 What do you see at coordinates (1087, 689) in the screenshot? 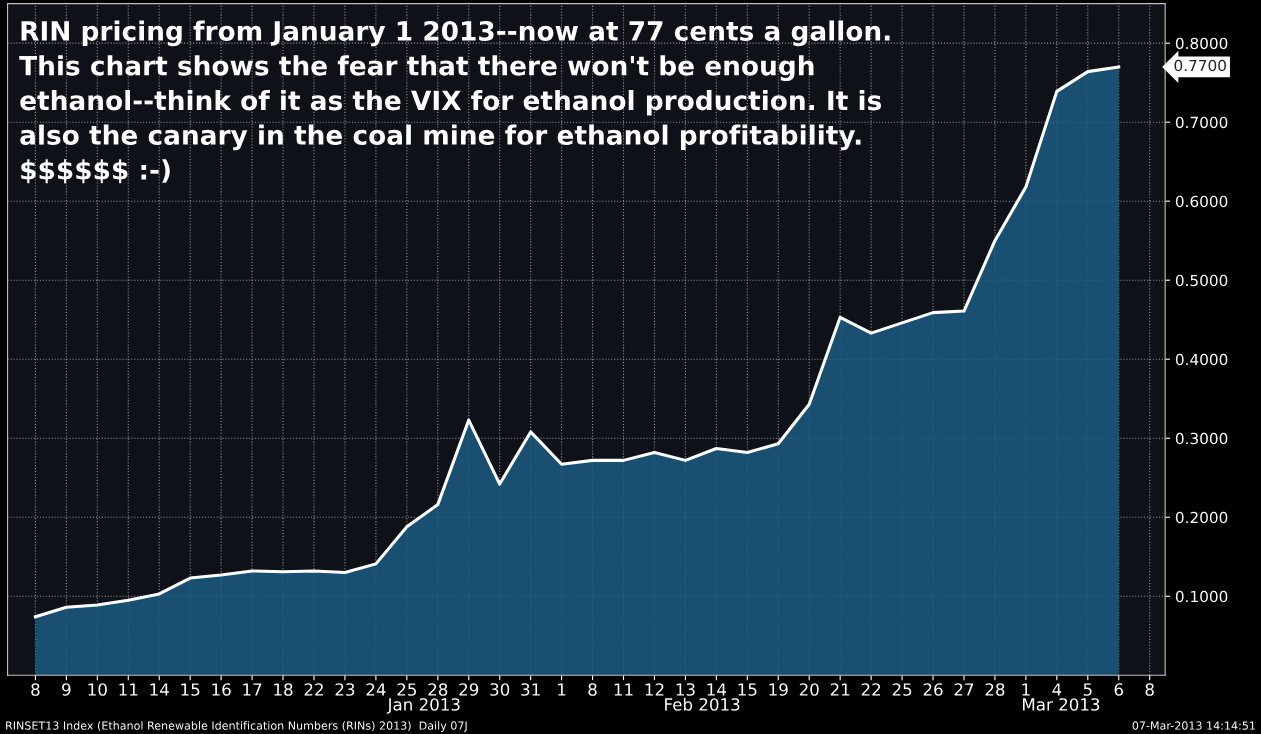
I see `x-tick-label: 5` at bounding box center [1087, 689].